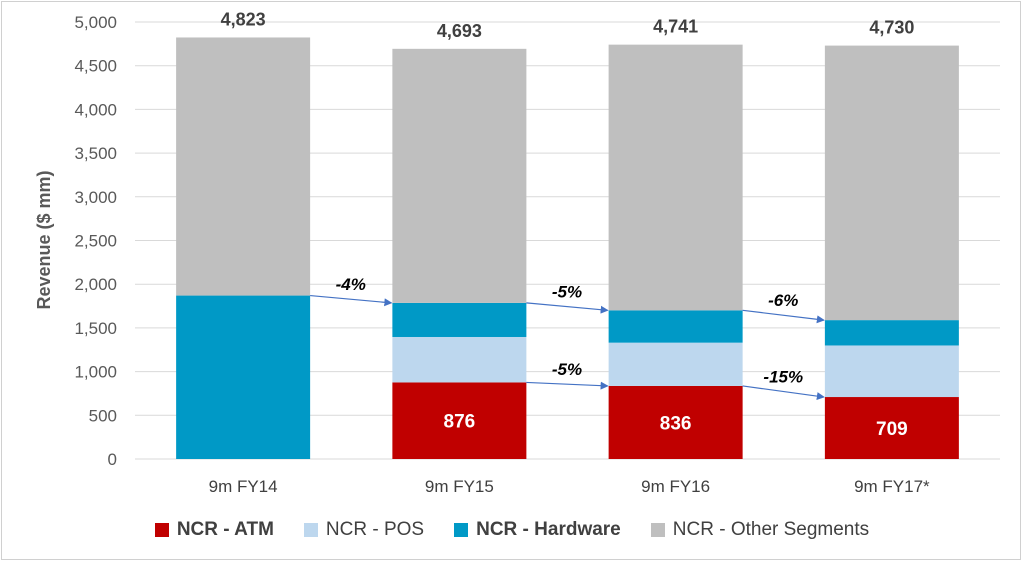 The width and height of the screenshot is (1024, 563). What do you see at coordinates (112, 459) in the screenshot?
I see `y-tick-label: 0` at bounding box center [112, 459].